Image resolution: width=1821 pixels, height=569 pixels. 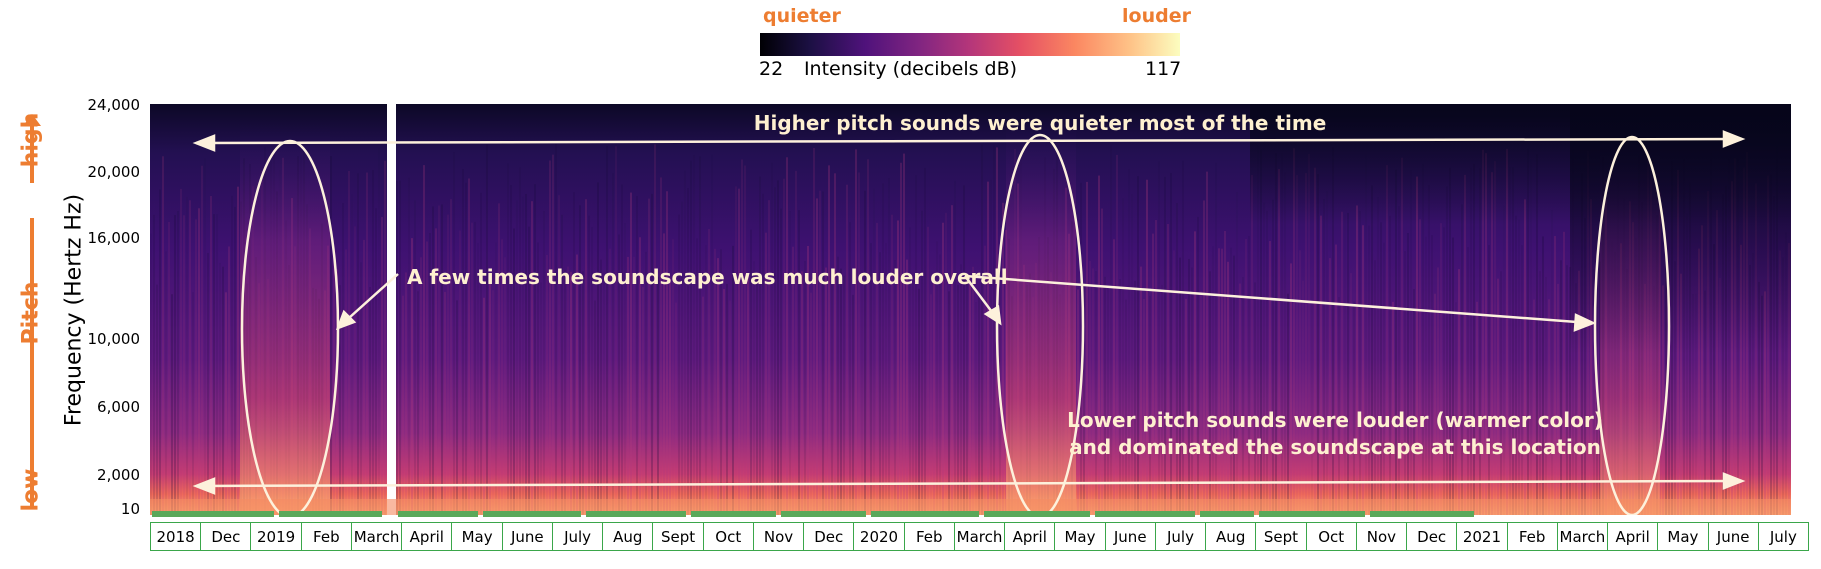 I want to click on y-tick-label: 10,000, so click(x=114, y=339).